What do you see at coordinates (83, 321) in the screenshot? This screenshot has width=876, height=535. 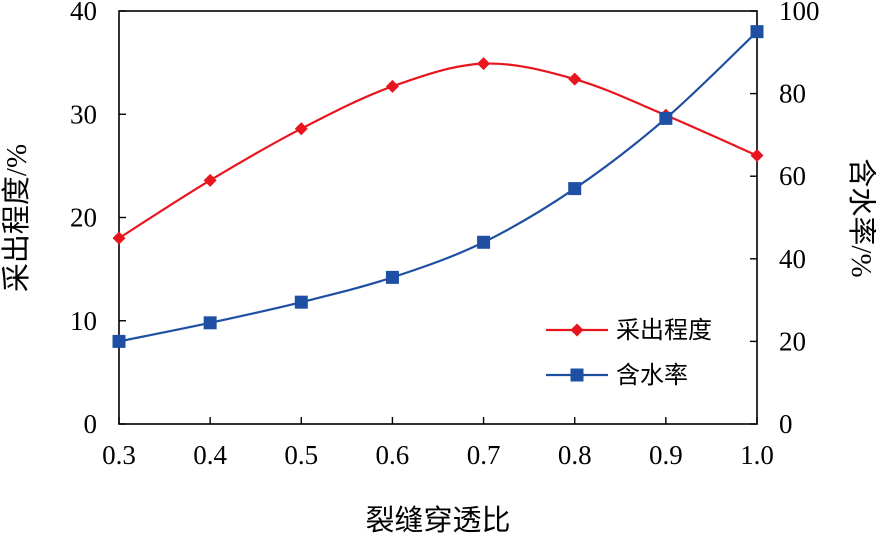 I see `y-left-tick-label: 10` at bounding box center [83, 321].